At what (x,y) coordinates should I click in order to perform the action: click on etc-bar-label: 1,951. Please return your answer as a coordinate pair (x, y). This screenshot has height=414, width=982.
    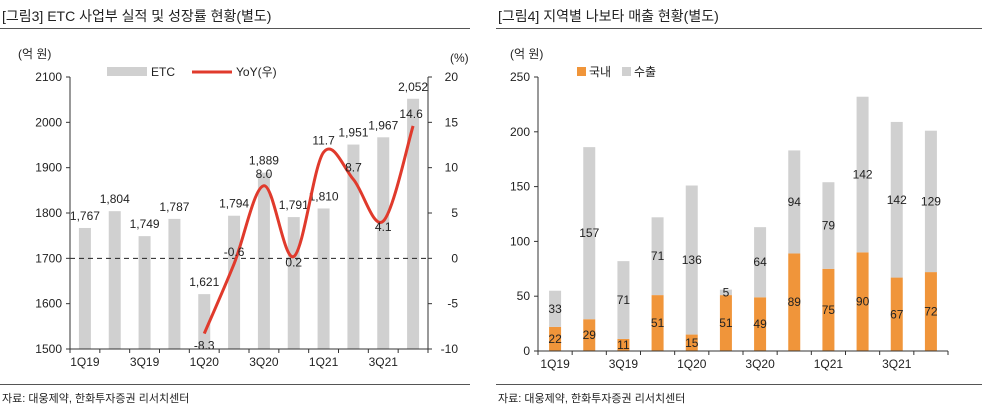
    Looking at the image, I should click on (353, 133).